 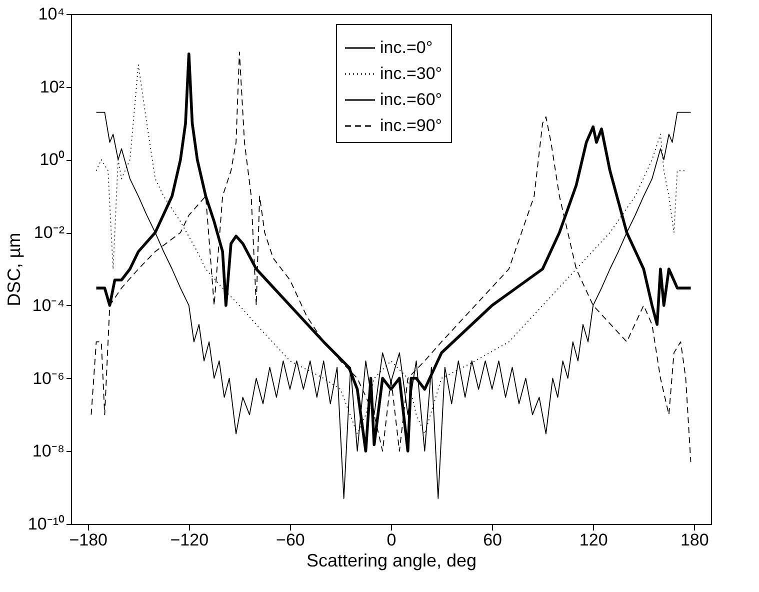 What do you see at coordinates (290, 540) in the screenshot?
I see `x-tick-label: −60` at bounding box center [290, 540].